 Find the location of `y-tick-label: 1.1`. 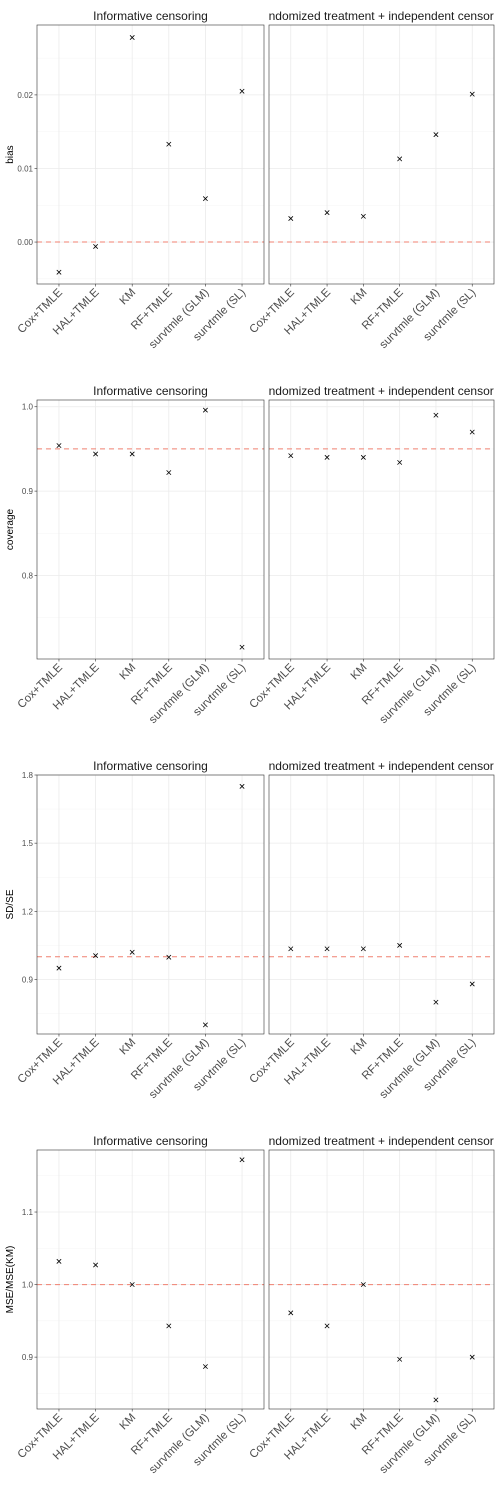

y-tick-label: 1.1 is located at coordinates (28, 1212).